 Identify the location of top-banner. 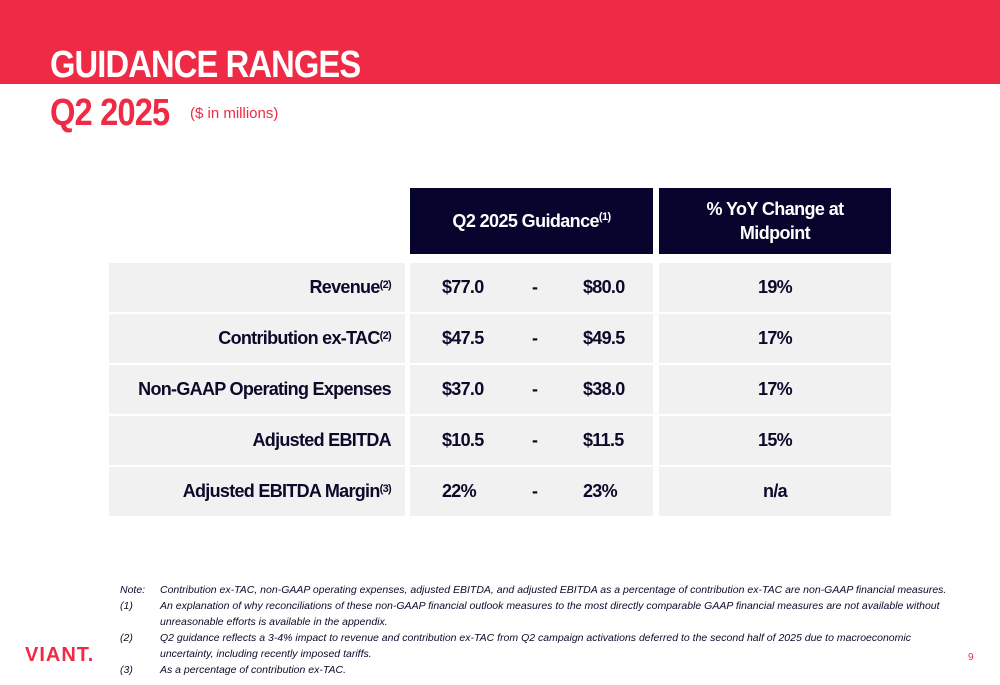
(500, 42).